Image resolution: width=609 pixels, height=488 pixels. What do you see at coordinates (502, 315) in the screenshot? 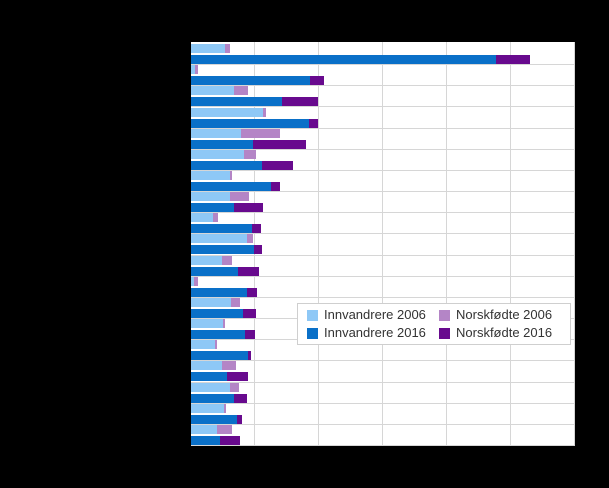
I see `legend-item-norskfodte-2006: Norskfødte 2006` at bounding box center [502, 315].